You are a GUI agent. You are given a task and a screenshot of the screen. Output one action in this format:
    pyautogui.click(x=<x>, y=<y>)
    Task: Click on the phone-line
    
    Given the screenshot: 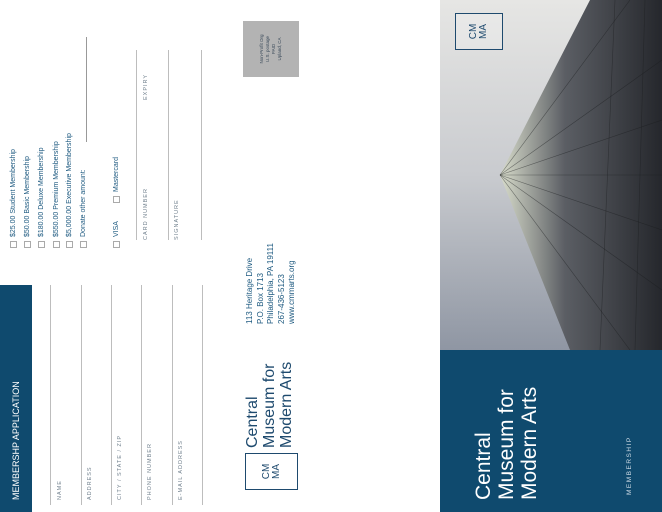 What is the action you would take?
    pyautogui.click(x=141, y=395)
    